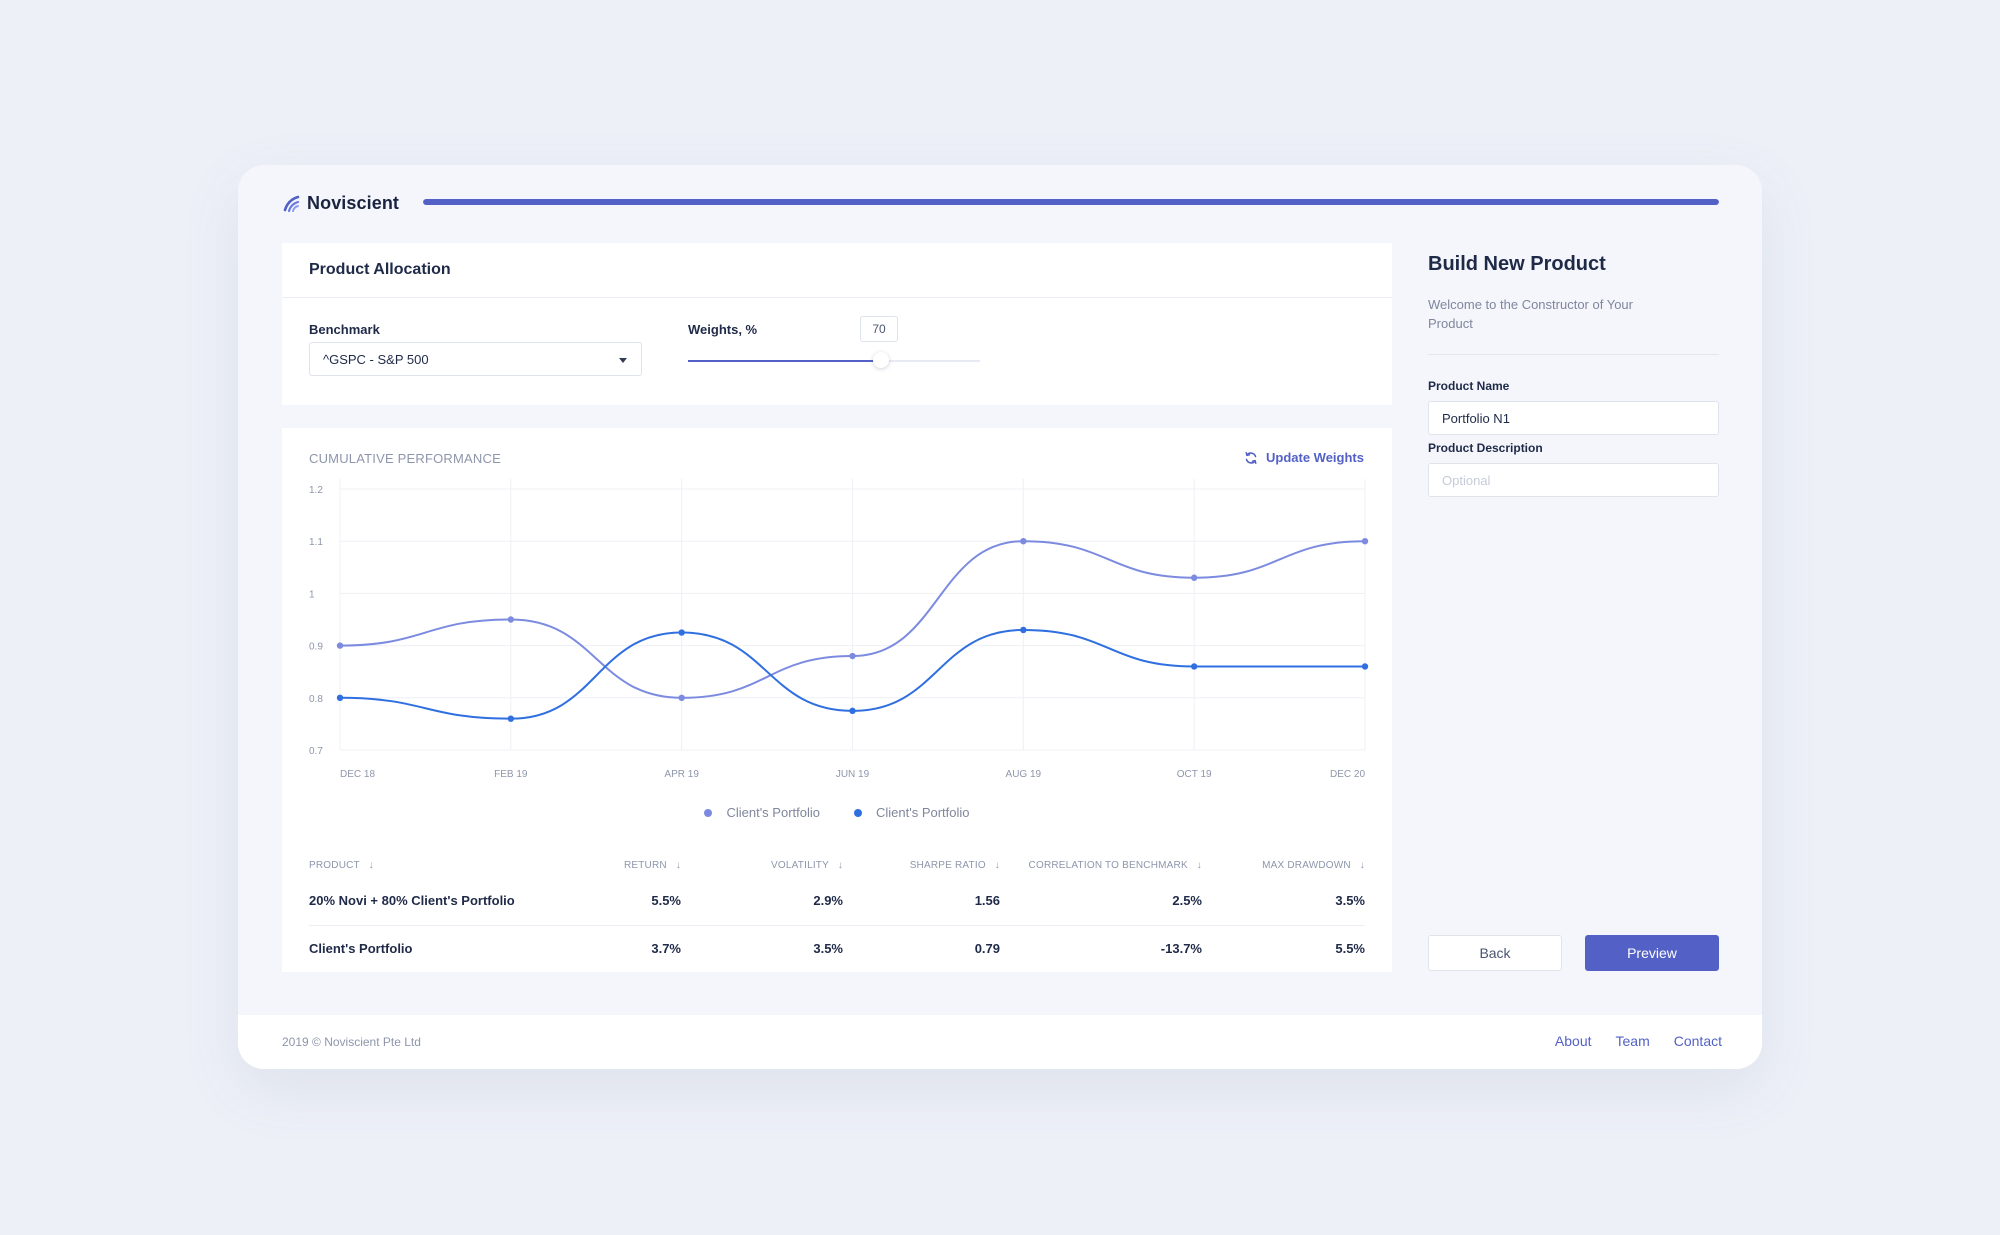 This screenshot has height=1235, width=2000. Describe the element at coordinates (1469, 386) in the screenshot. I see `product-name-label: Product Name` at that location.